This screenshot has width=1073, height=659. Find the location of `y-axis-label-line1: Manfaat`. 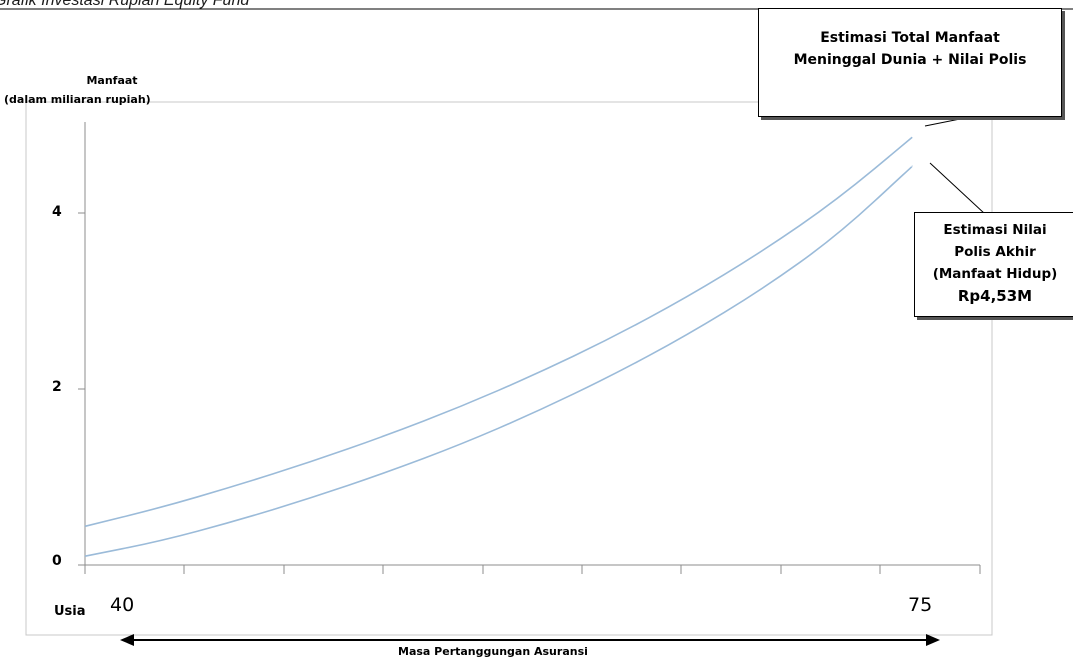

y-axis-label-line1: Manfaat is located at coordinates (112, 80).